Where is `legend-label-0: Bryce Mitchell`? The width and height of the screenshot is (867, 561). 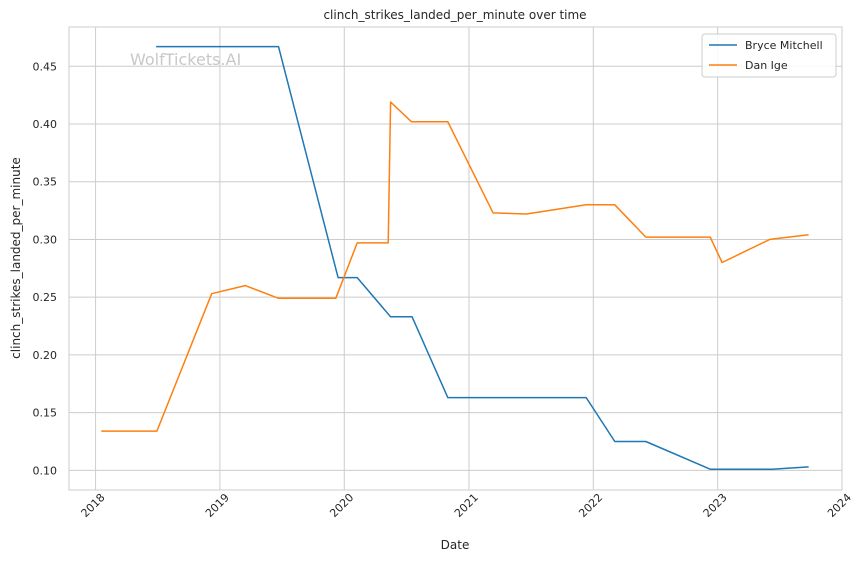
legend-label-0: Bryce Mitchell is located at coordinates (784, 45).